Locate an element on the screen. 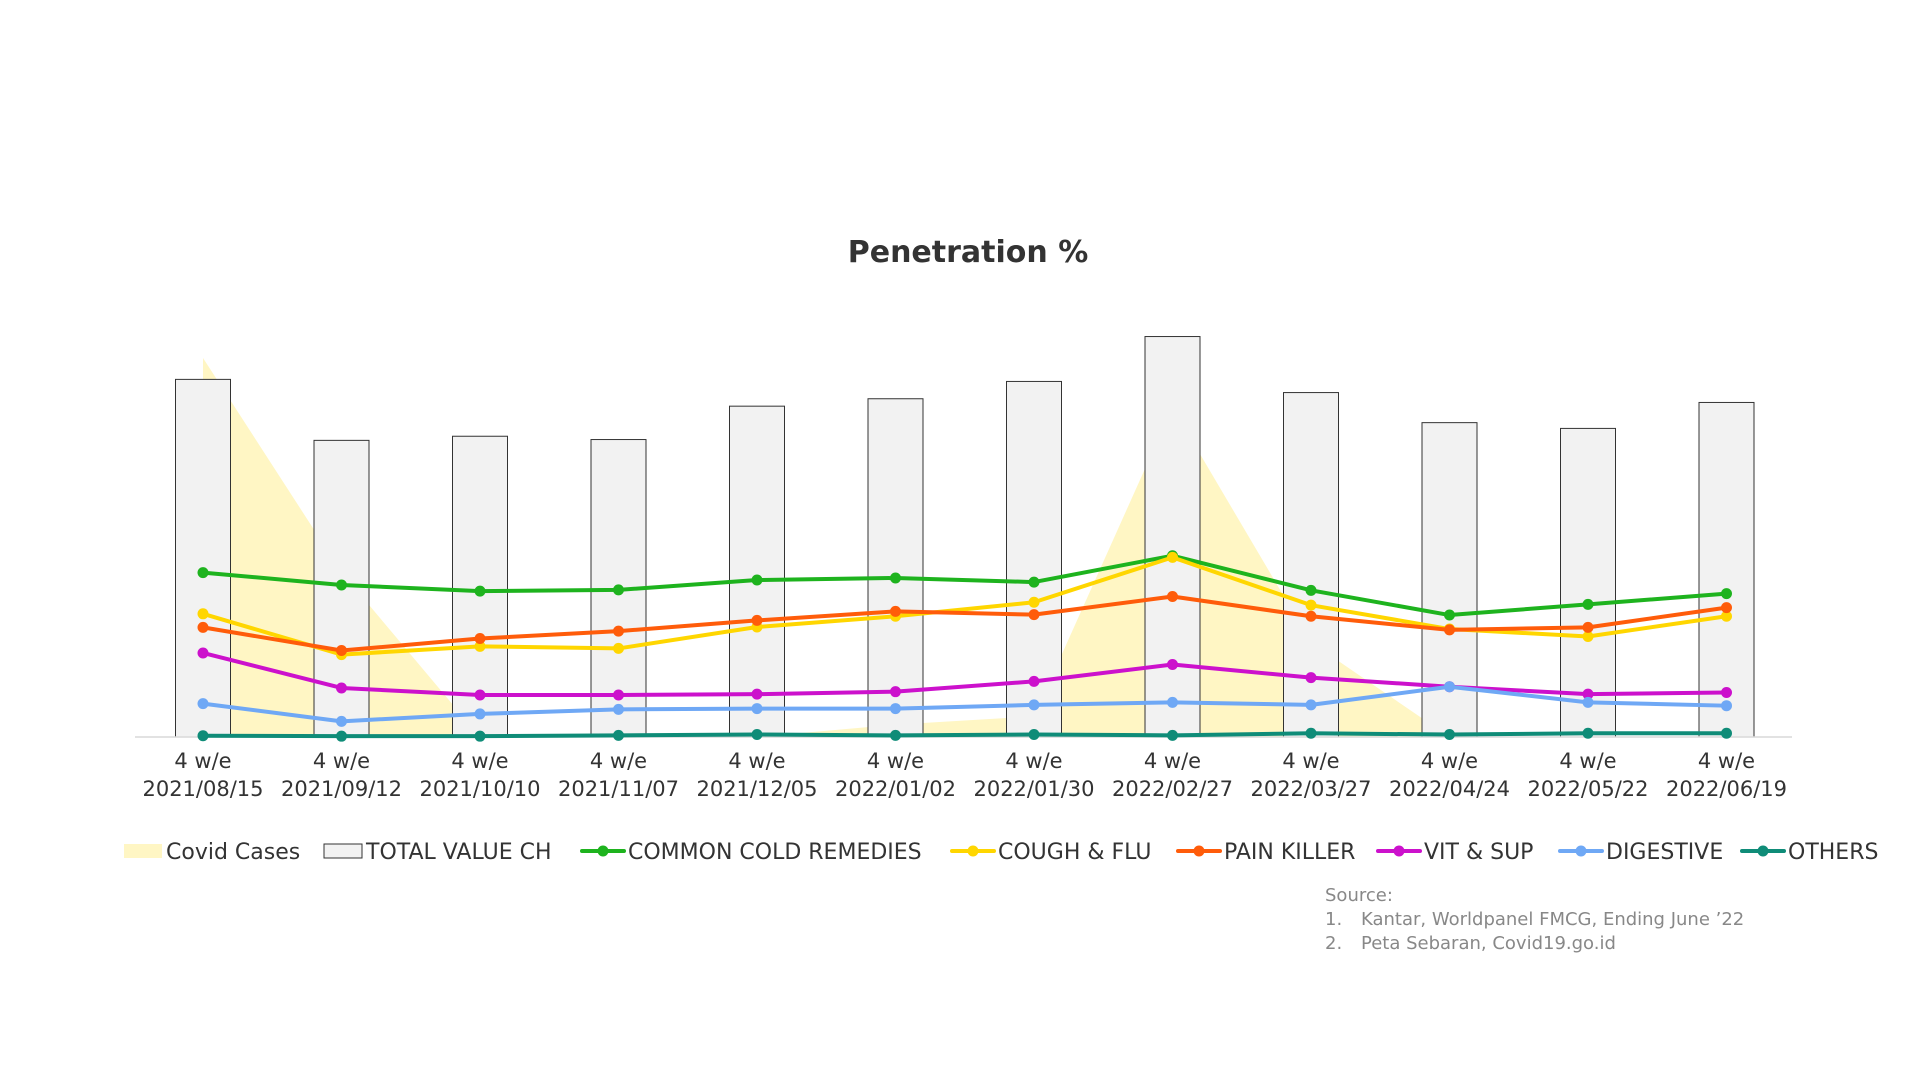 The image size is (1920, 1080). legend-label: Covid Cases is located at coordinates (233, 852).